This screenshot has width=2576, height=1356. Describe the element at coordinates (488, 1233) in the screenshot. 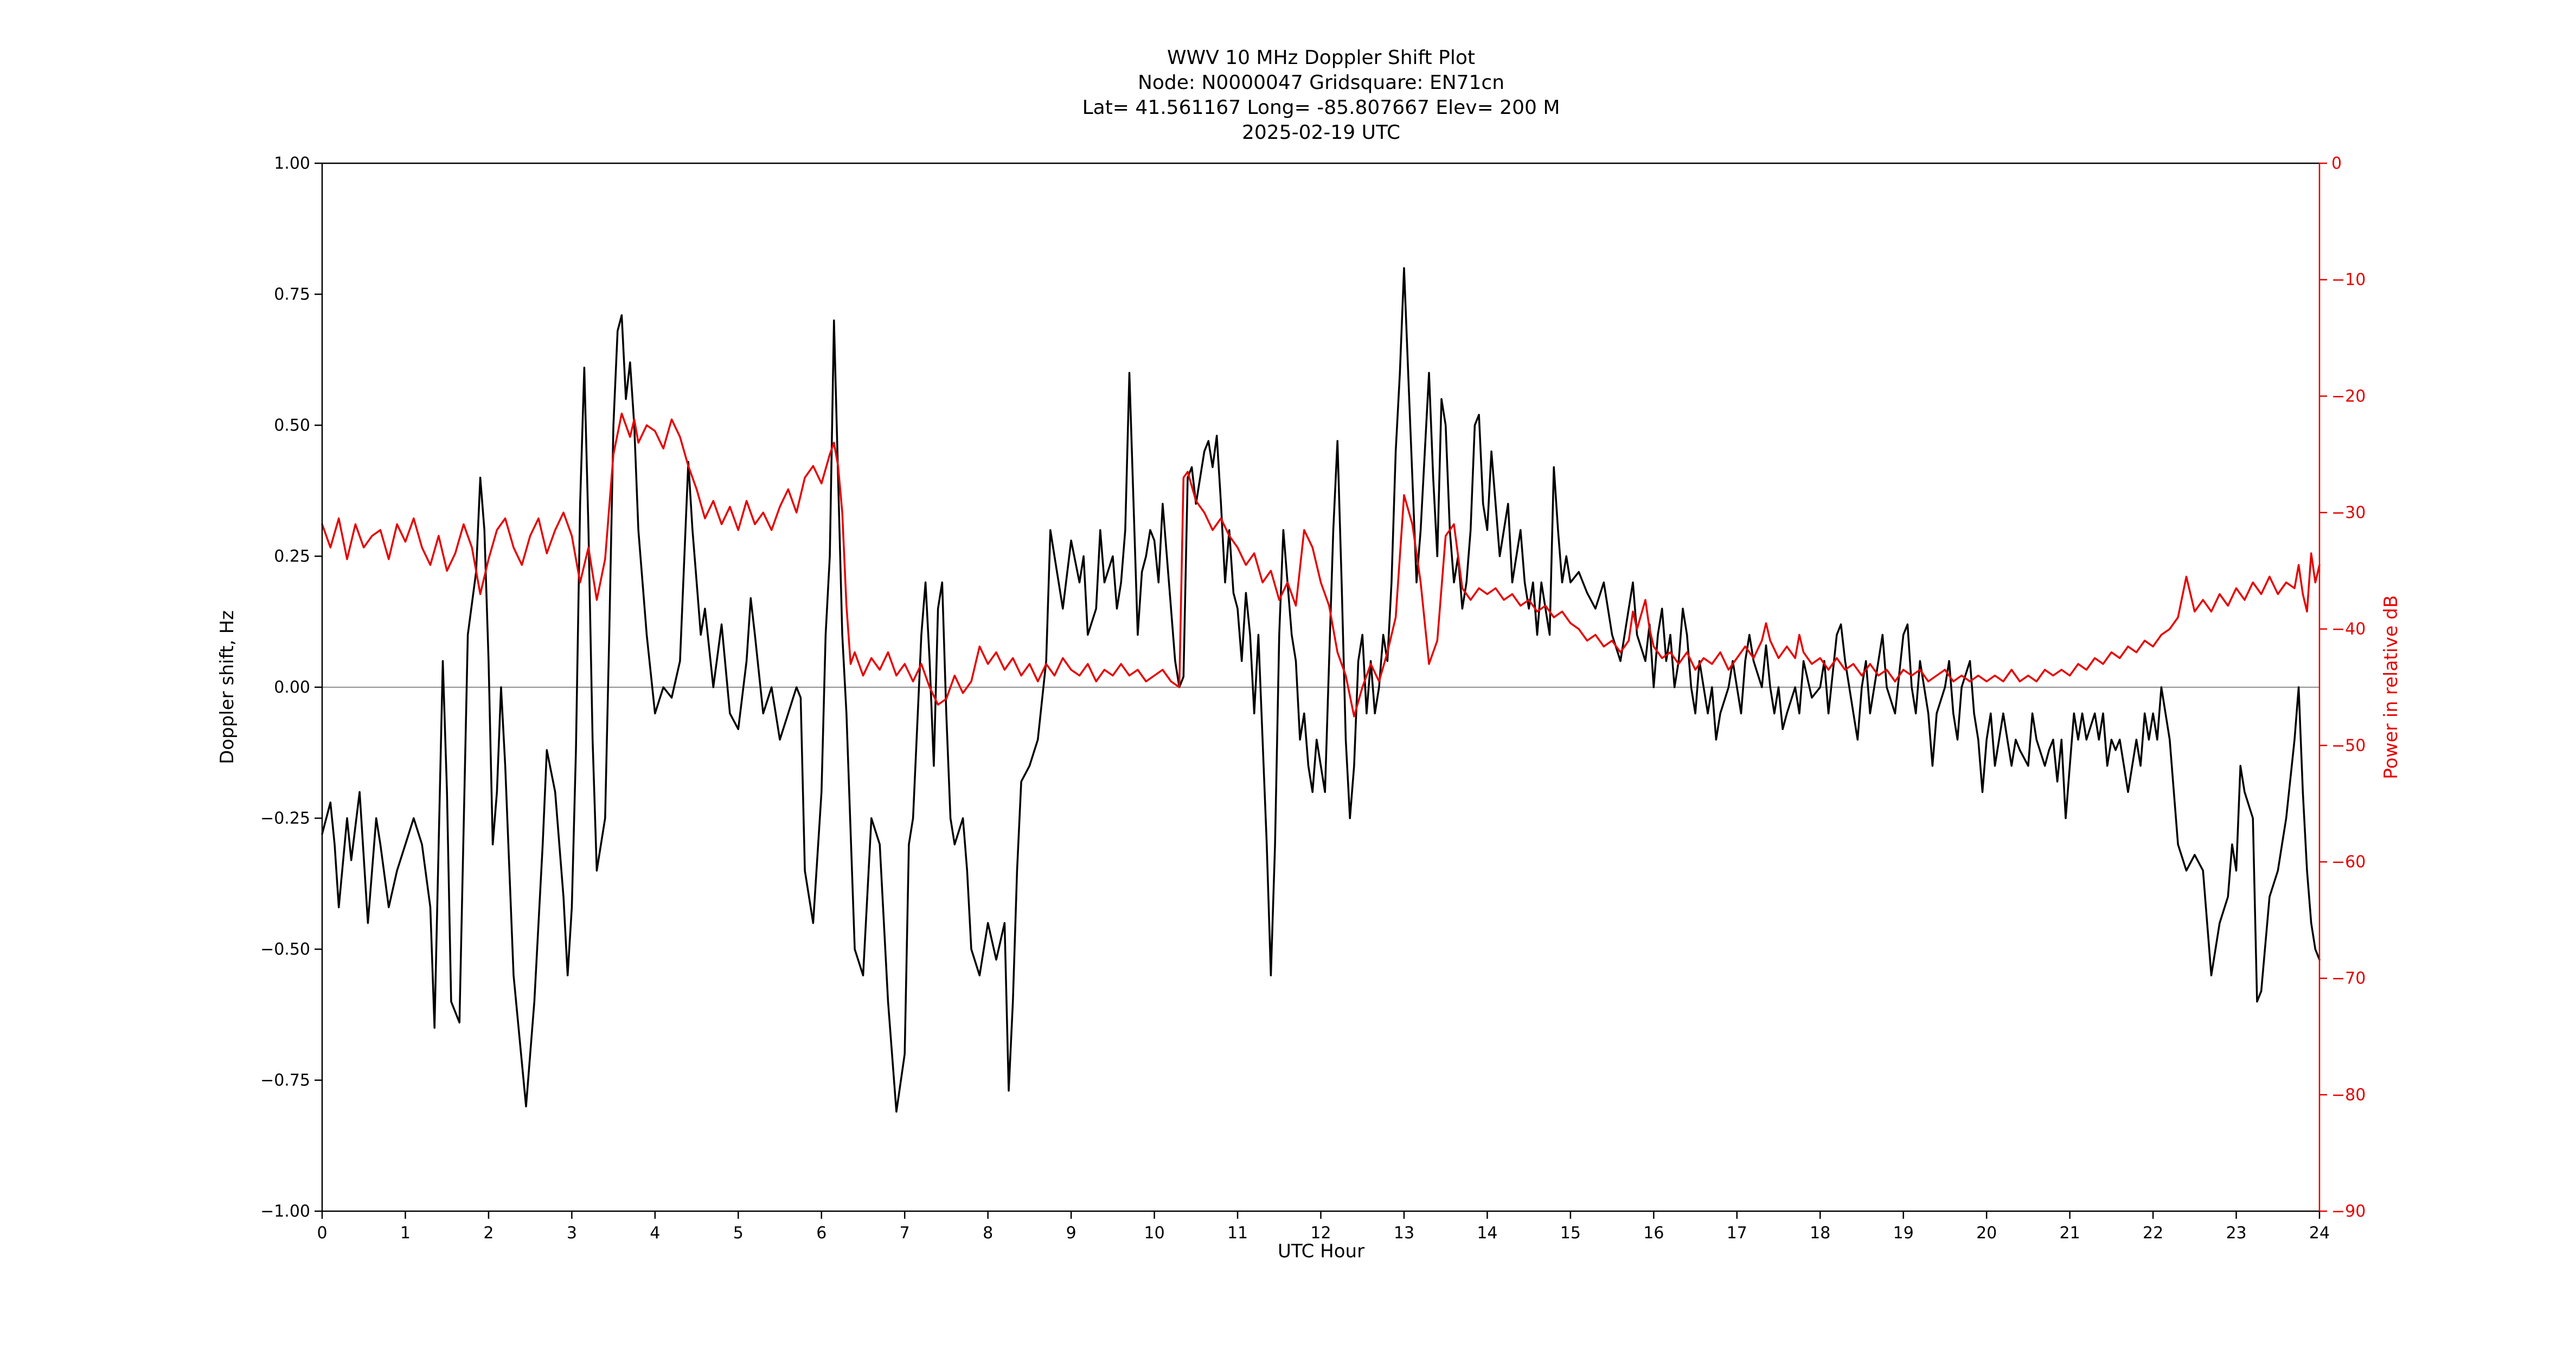

I see `x-tick-label: 2` at that location.